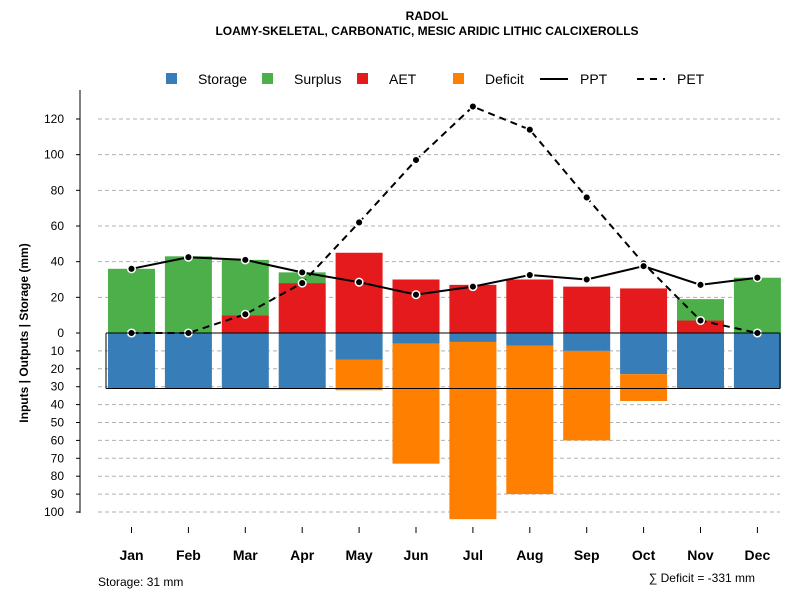  What do you see at coordinates (504, 79) in the screenshot?
I see `legend-label-deficit: Deficit` at bounding box center [504, 79].